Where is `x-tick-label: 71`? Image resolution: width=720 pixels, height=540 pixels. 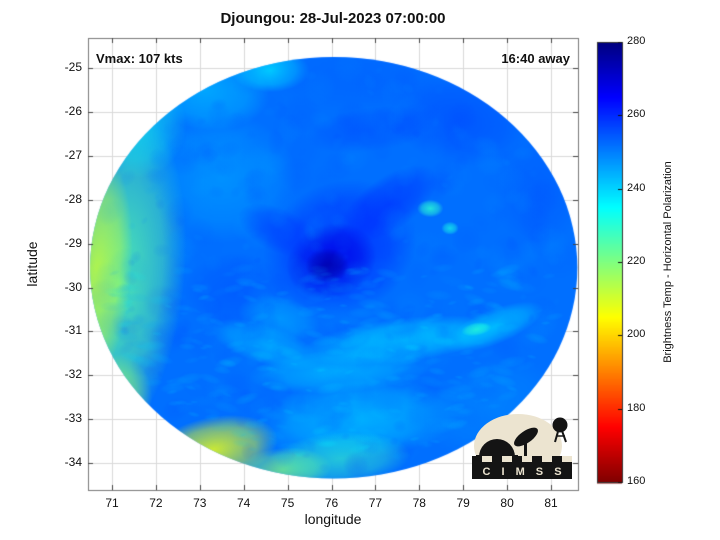
x-tick-label: 71 is located at coordinates (112, 503).